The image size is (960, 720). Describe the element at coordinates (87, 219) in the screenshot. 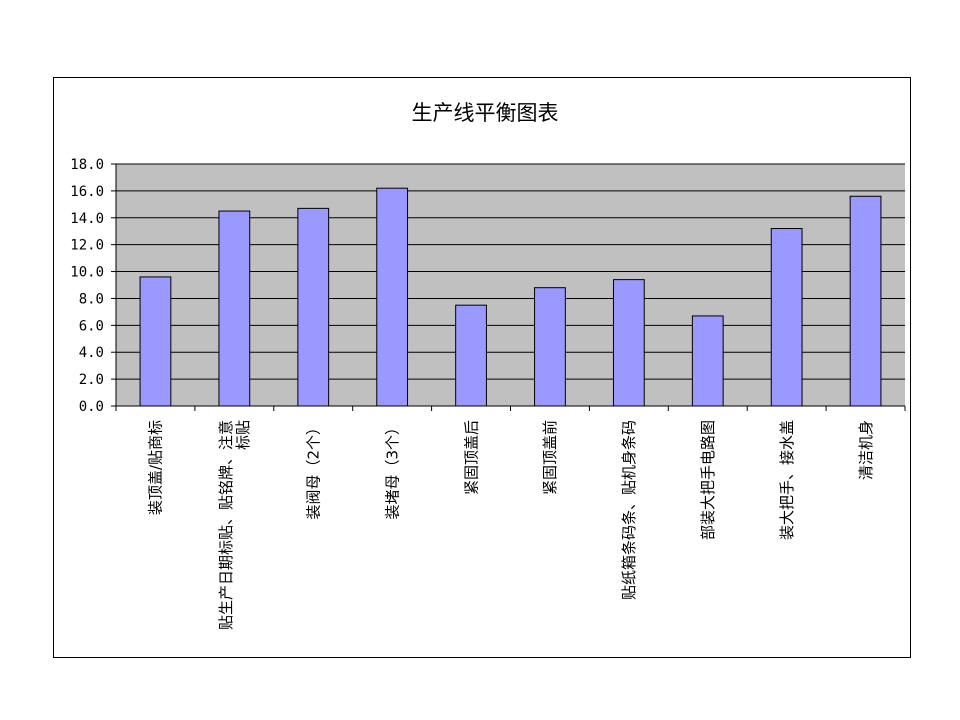

I see `y-tick-label: 14.0` at that location.